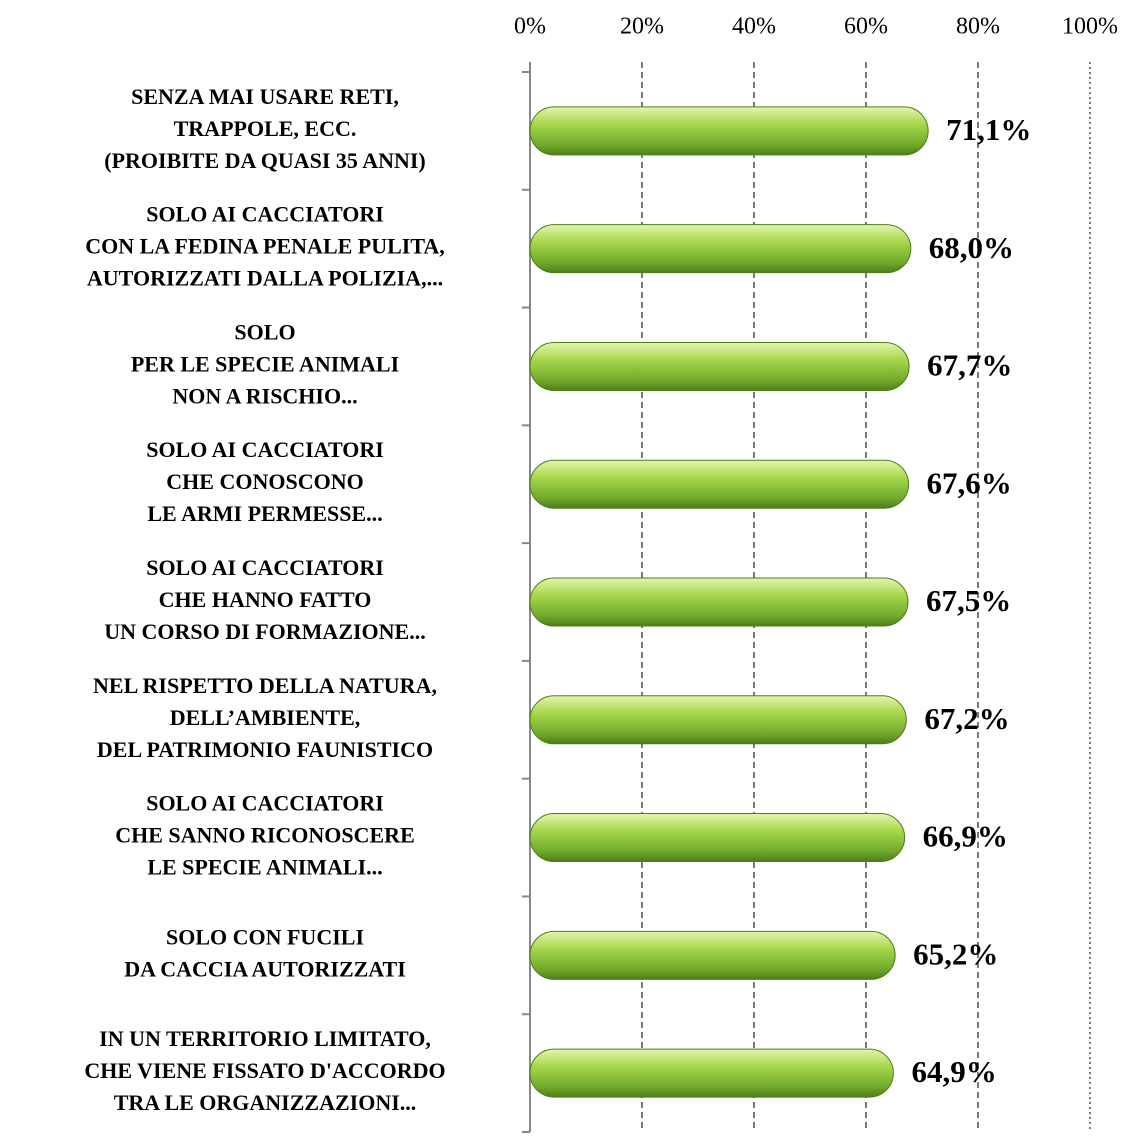 The height and width of the screenshot is (1137, 1134). I want to click on value-label: 71,1%, so click(988, 129).